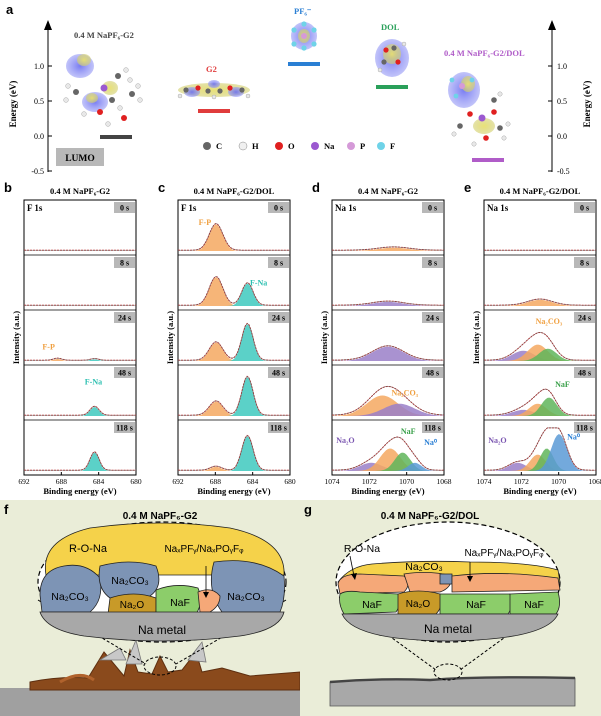  I want to click on label-rona-f: R-O-Na, so click(88, 549).